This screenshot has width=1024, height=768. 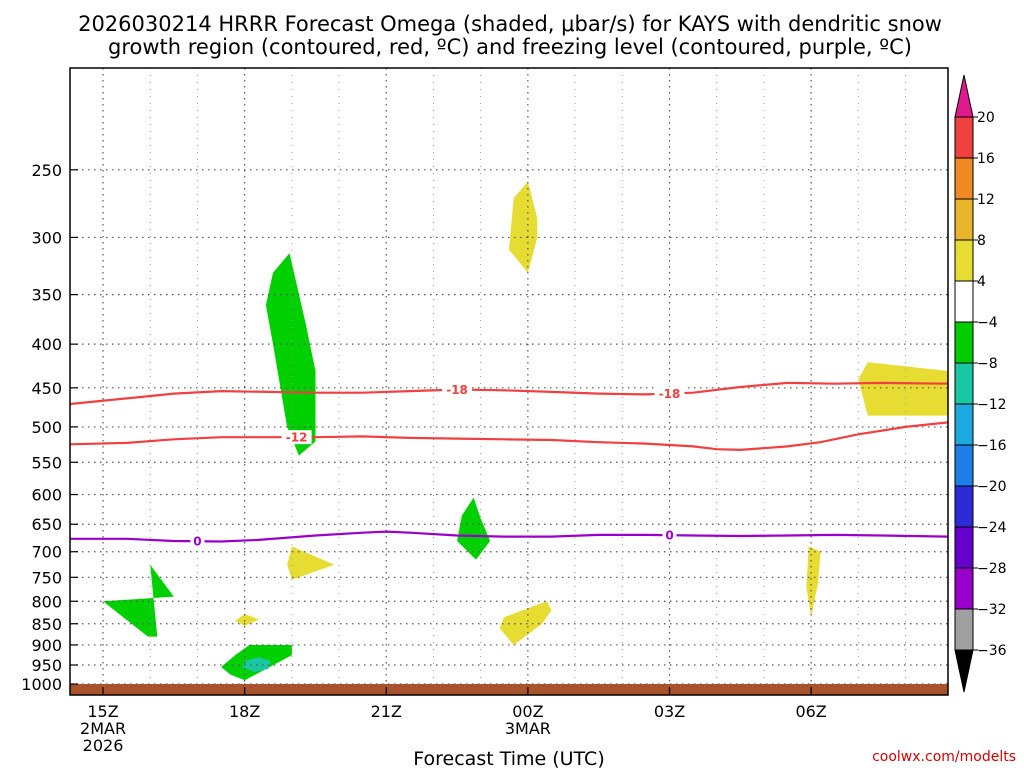 I want to click on x-tick-label-03Z: 03Z, so click(x=669, y=711).